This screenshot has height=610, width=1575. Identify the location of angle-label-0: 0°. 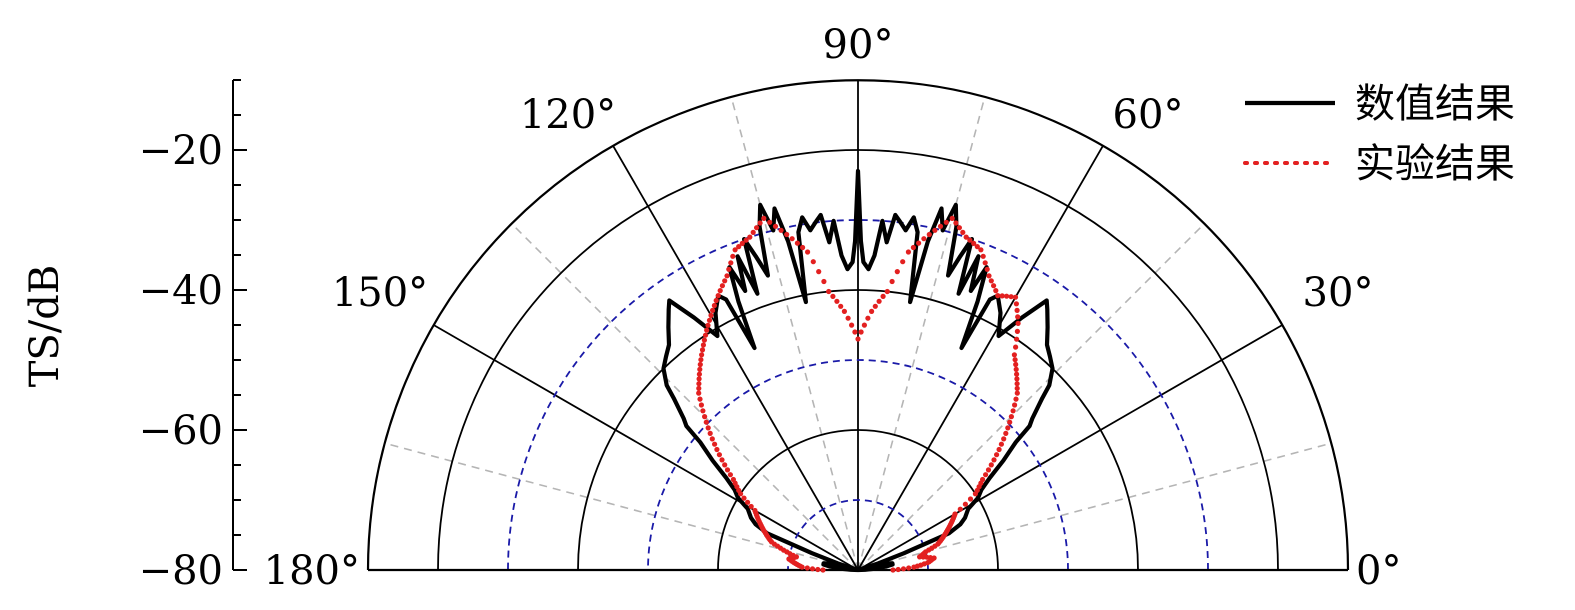
(1378, 571).